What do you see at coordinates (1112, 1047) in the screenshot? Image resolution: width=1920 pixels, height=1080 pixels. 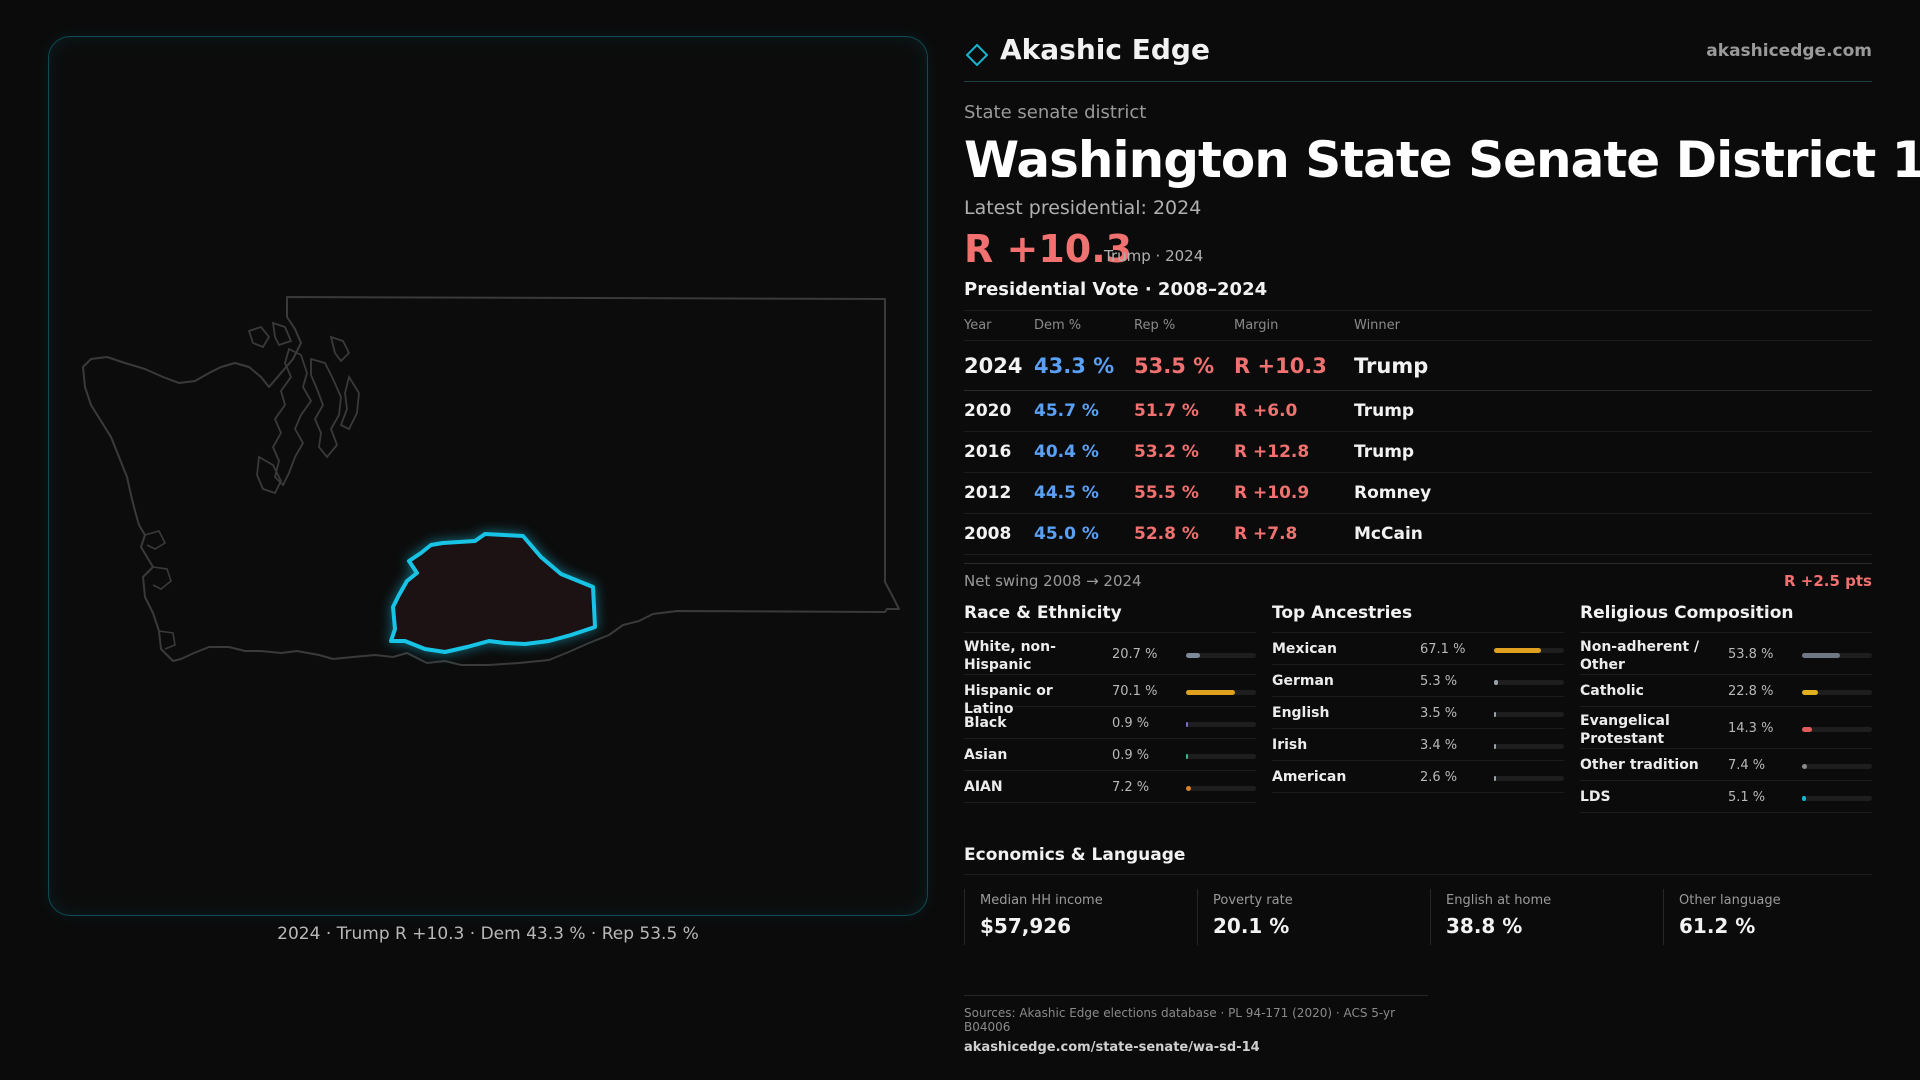 I see `source-link: akashicedge.com/state-senate/wa-sd-14` at bounding box center [1112, 1047].